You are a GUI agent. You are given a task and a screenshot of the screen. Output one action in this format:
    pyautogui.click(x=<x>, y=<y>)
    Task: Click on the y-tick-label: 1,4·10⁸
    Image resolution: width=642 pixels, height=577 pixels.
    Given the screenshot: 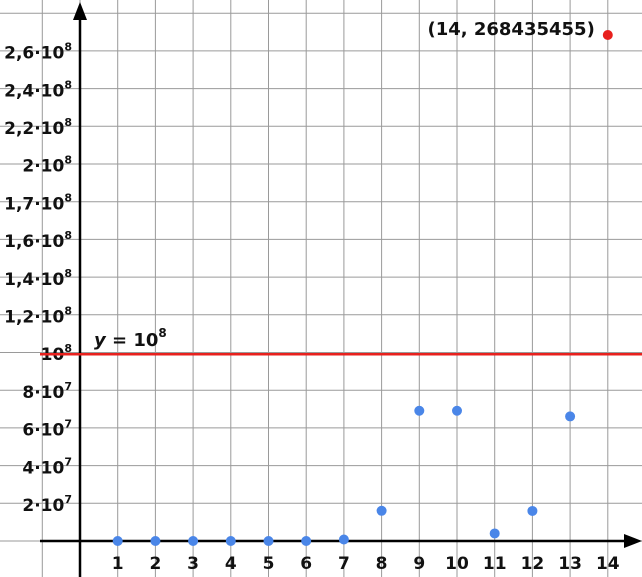 What is the action you would take?
    pyautogui.click(x=38, y=278)
    